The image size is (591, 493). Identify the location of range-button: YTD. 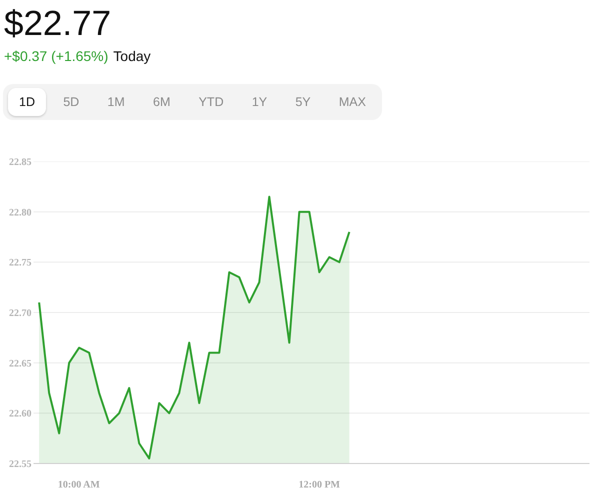
(211, 102).